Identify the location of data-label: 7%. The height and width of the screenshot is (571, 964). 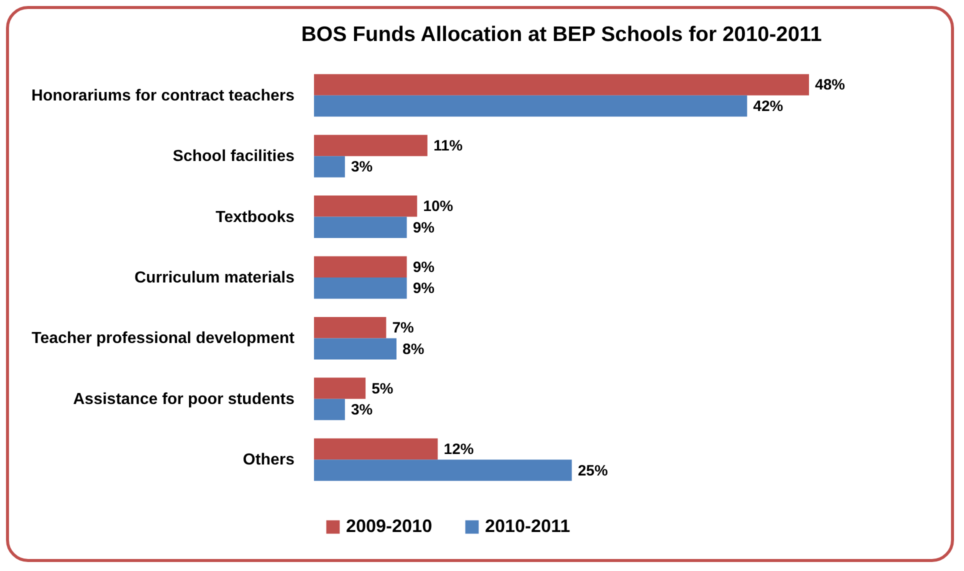
(403, 328).